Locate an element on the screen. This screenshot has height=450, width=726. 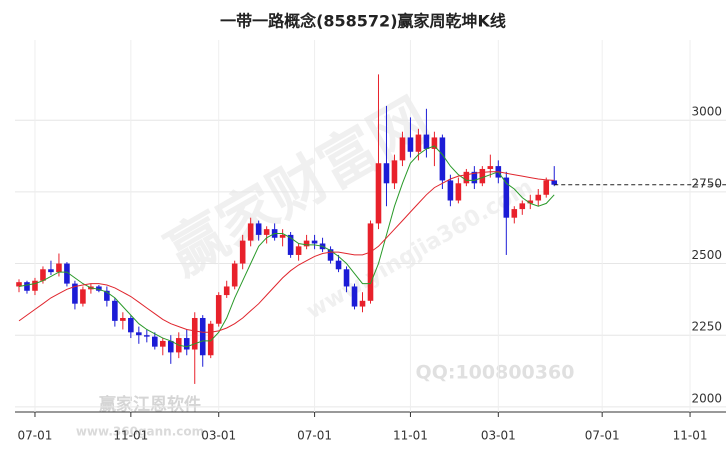
watermark: 赢家江恩软件 is located at coordinates (150, 404).